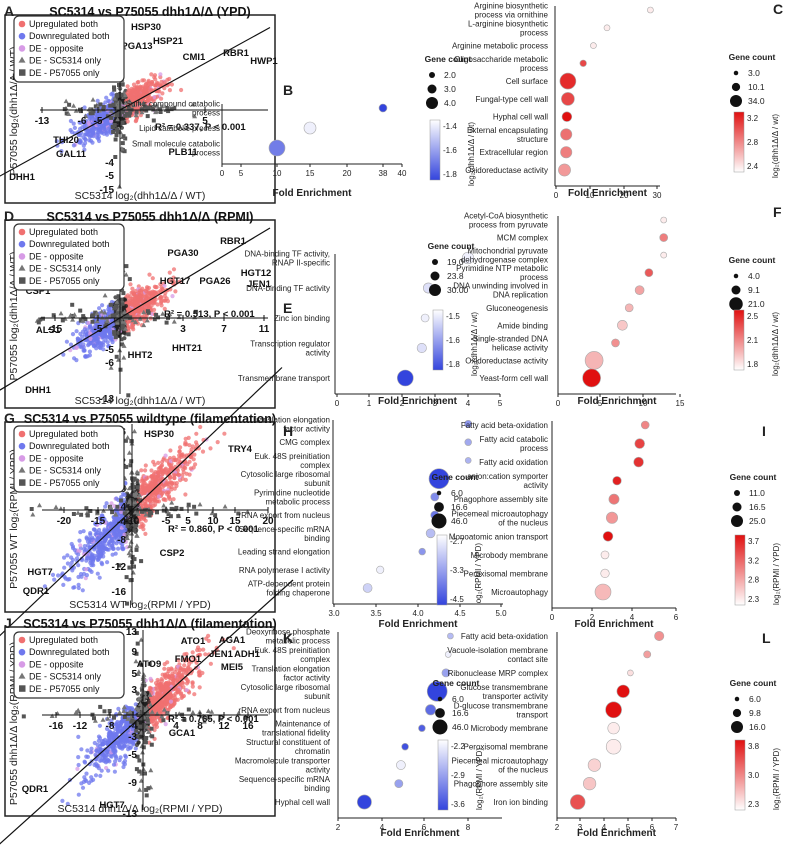  Describe the element at coordinates (240, 449) in the screenshot. I see `gene-label: TRY4` at that location.